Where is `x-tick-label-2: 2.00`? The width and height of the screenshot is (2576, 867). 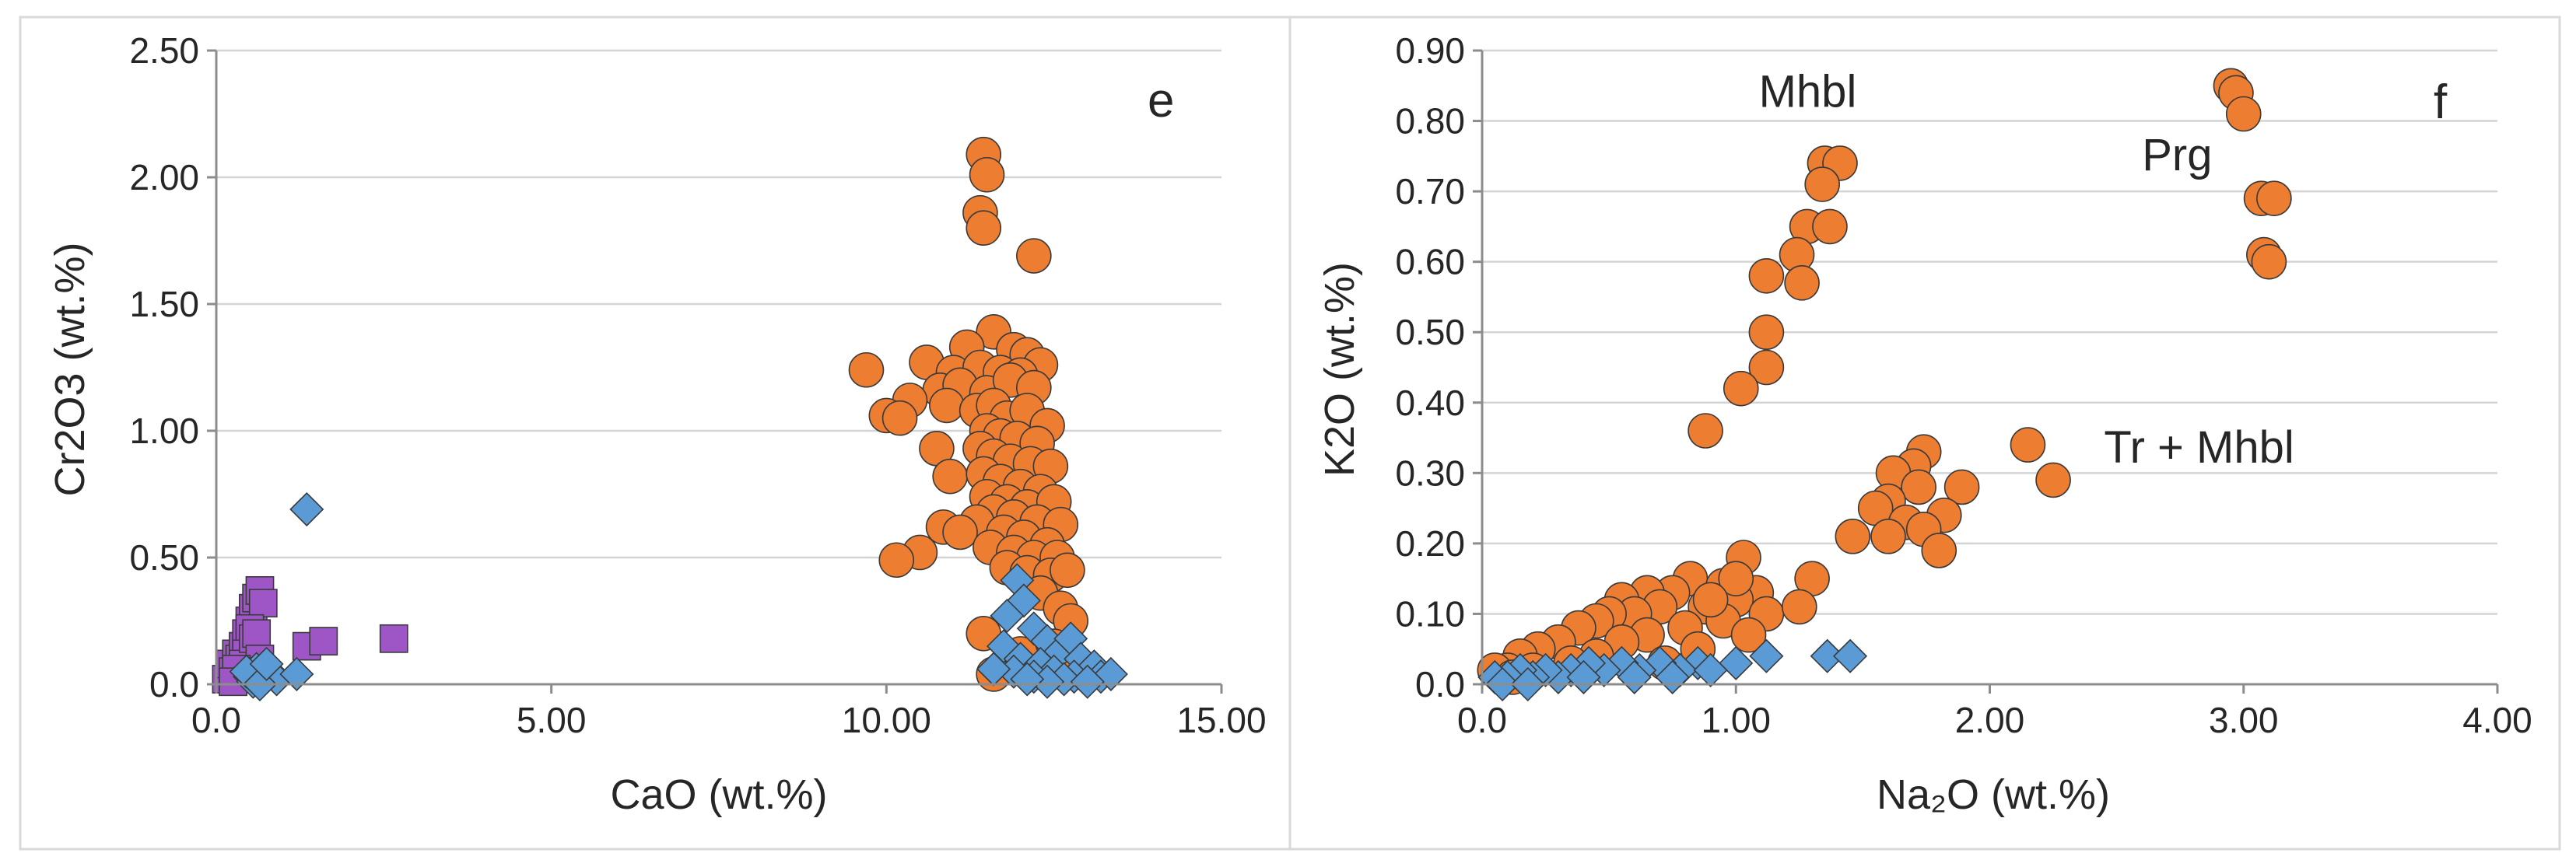 x-tick-label-2: 2.00 is located at coordinates (1990, 720).